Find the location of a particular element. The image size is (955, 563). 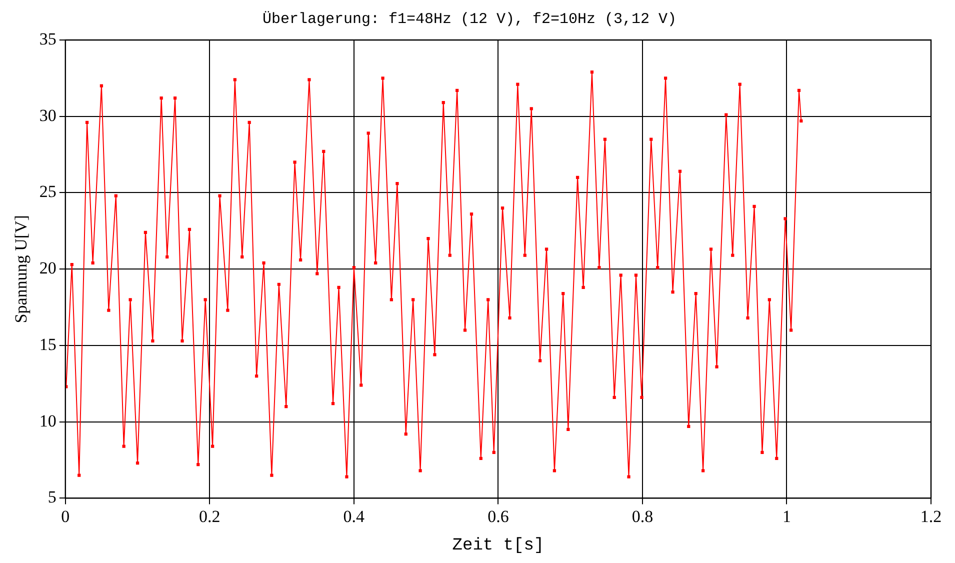

y-tick-label: 30 is located at coordinates (47, 115).